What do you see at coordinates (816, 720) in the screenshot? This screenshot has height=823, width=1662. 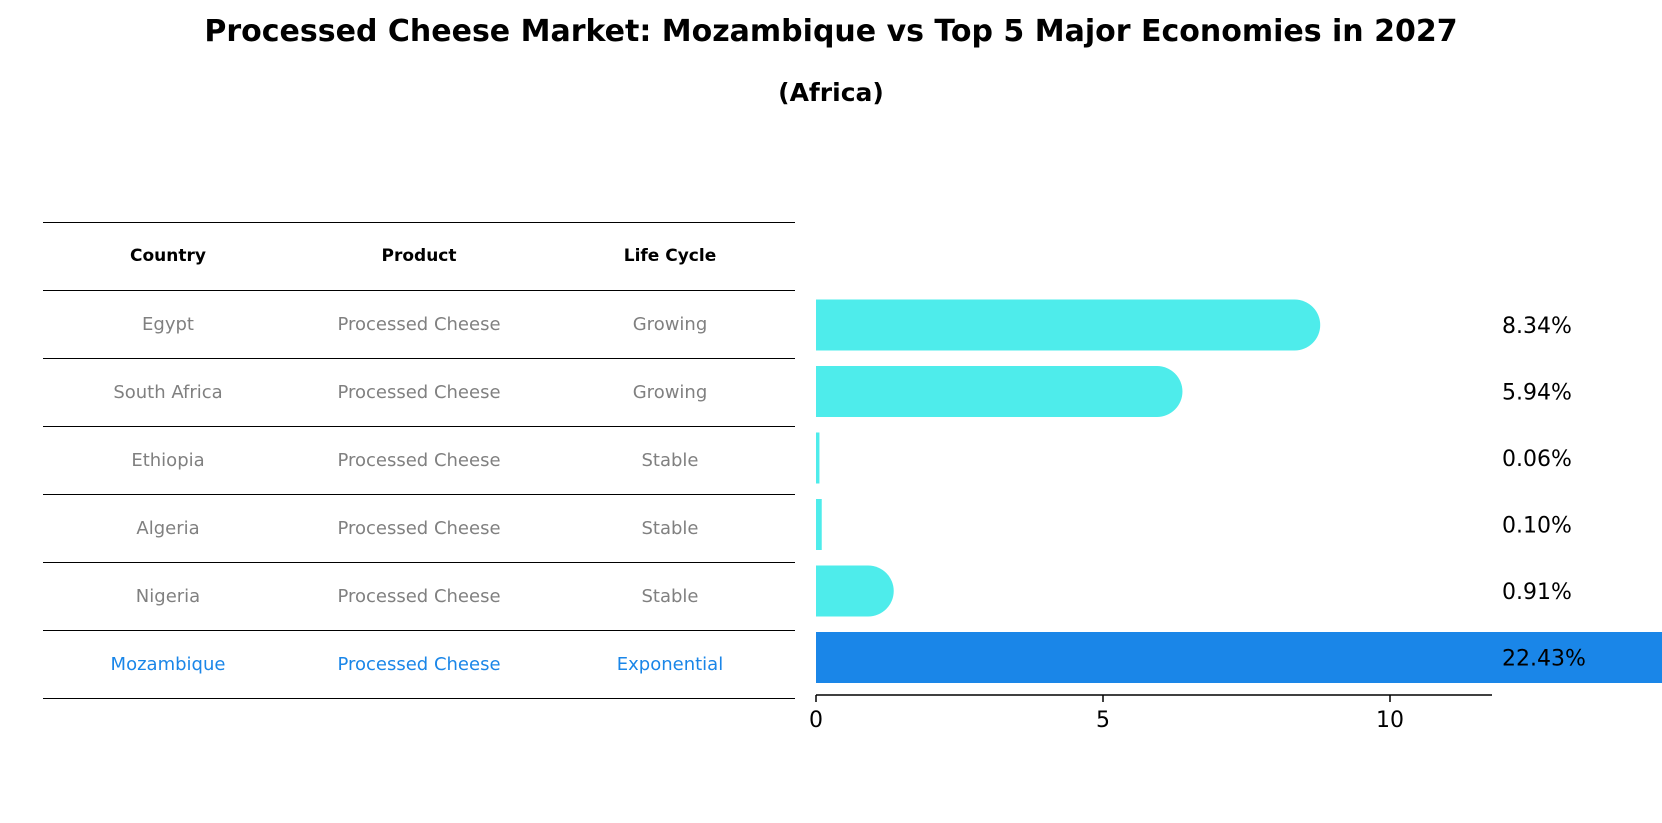 I see `x-tick-label: 0` at bounding box center [816, 720].